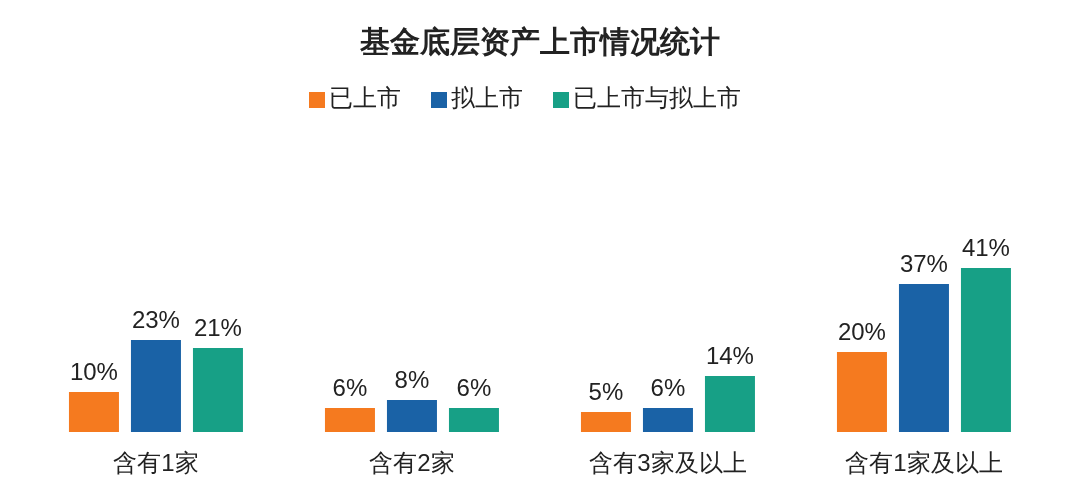  What do you see at coordinates (985, 247) in the screenshot?
I see `data-label: 41%` at bounding box center [985, 247].